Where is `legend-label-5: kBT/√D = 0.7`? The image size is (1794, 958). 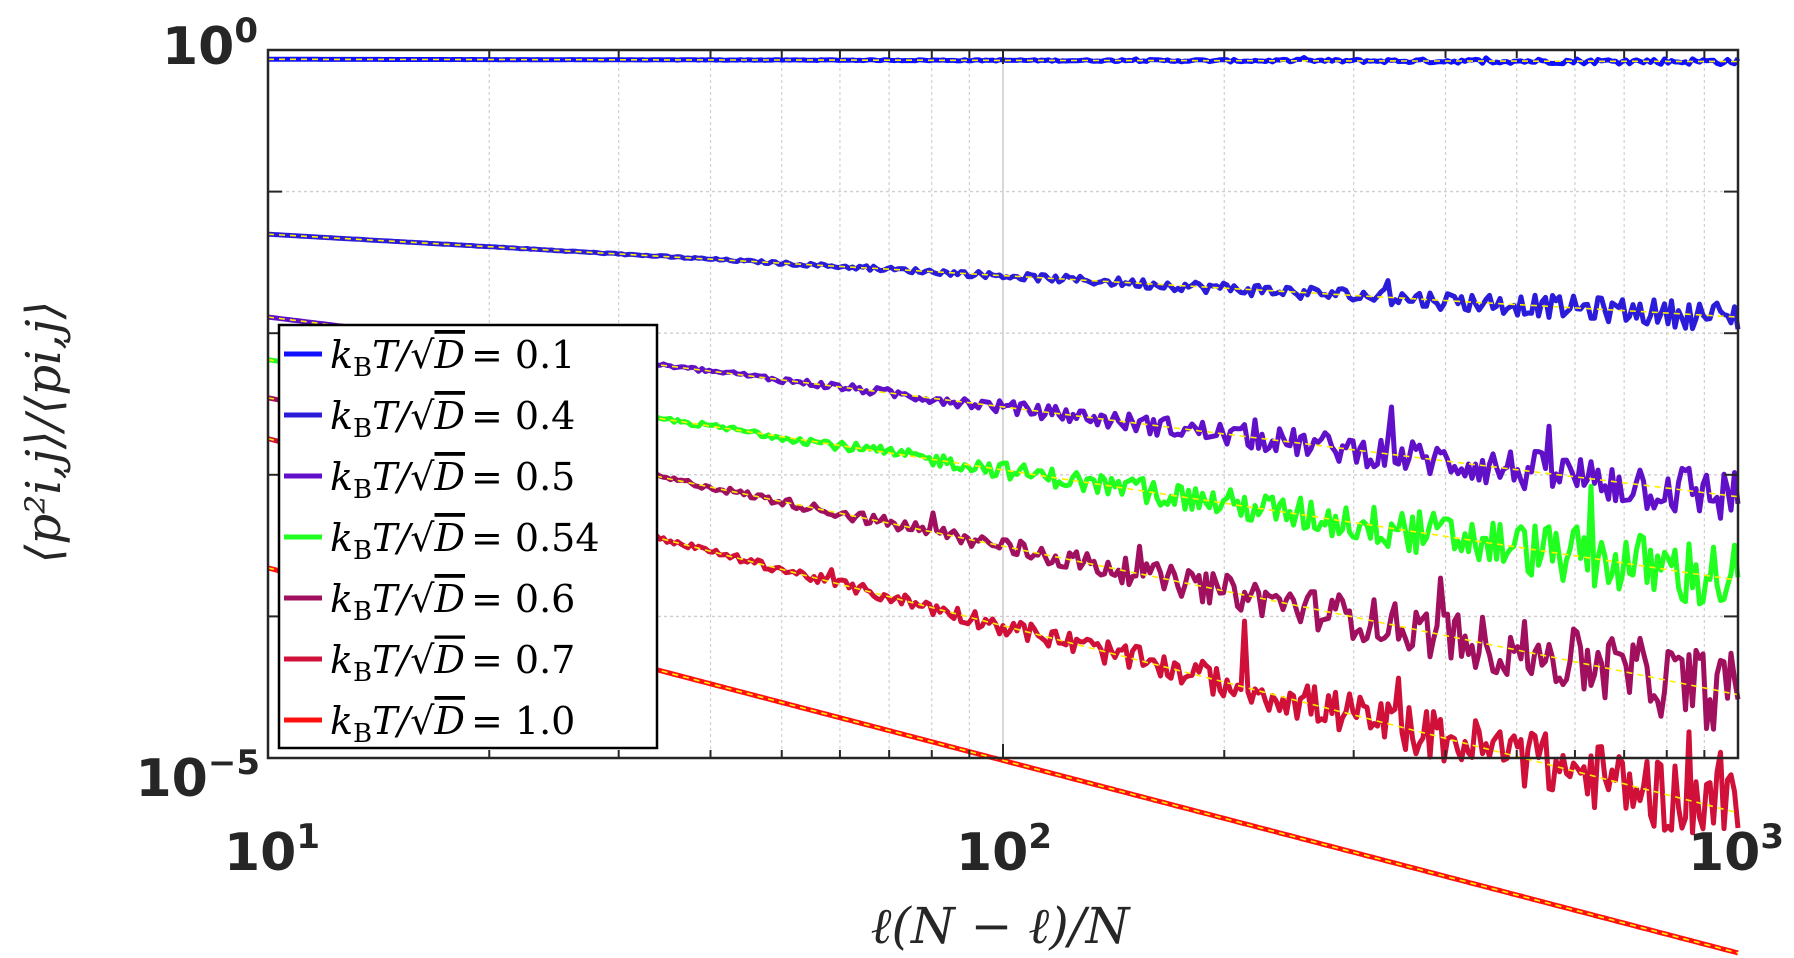 legend-label-5: kBT/√D = 0.7 is located at coordinates (452, 663).